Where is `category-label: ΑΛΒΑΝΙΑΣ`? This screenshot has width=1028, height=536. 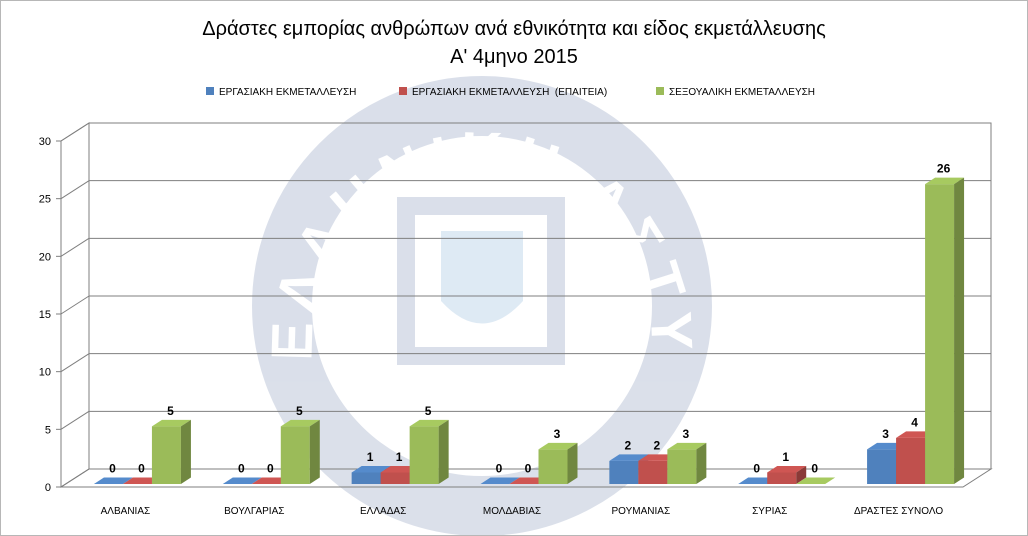
category-label: ΑΛΒΑΝΙΑΣ is located at coordinates (126, 511).